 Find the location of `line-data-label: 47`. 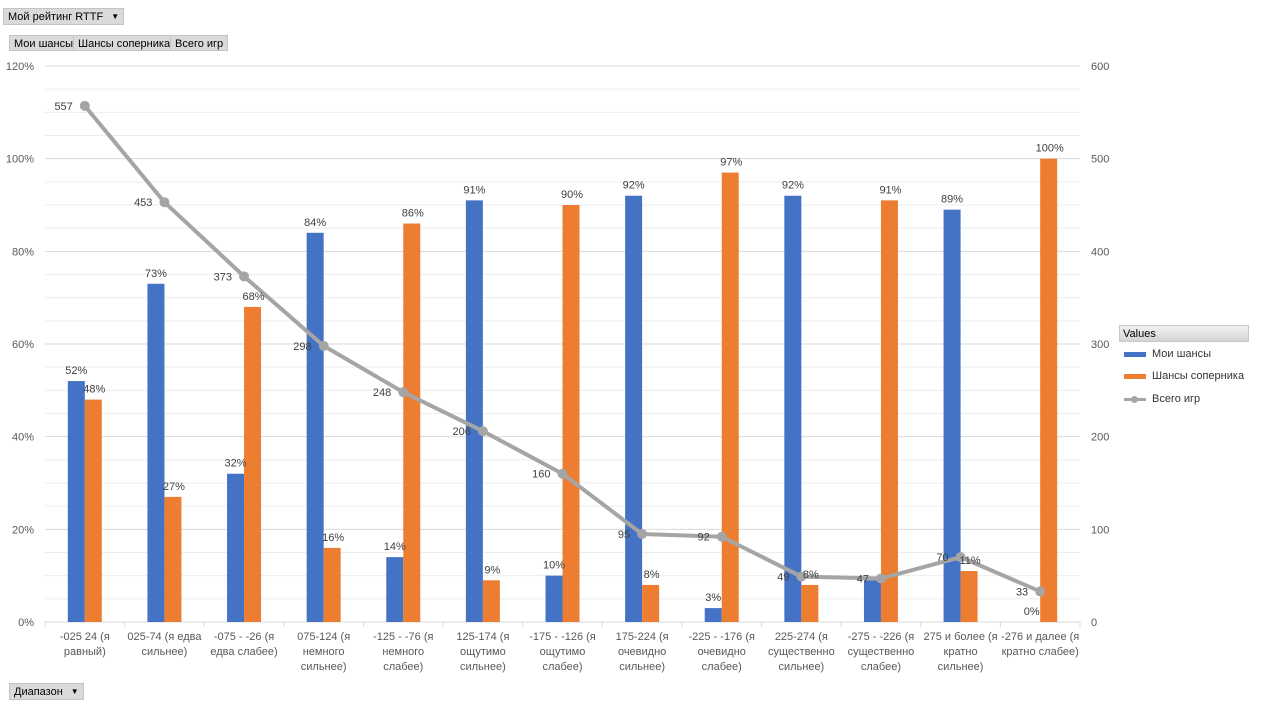

line-data-label: 47 is located at coordinates (863, 579).